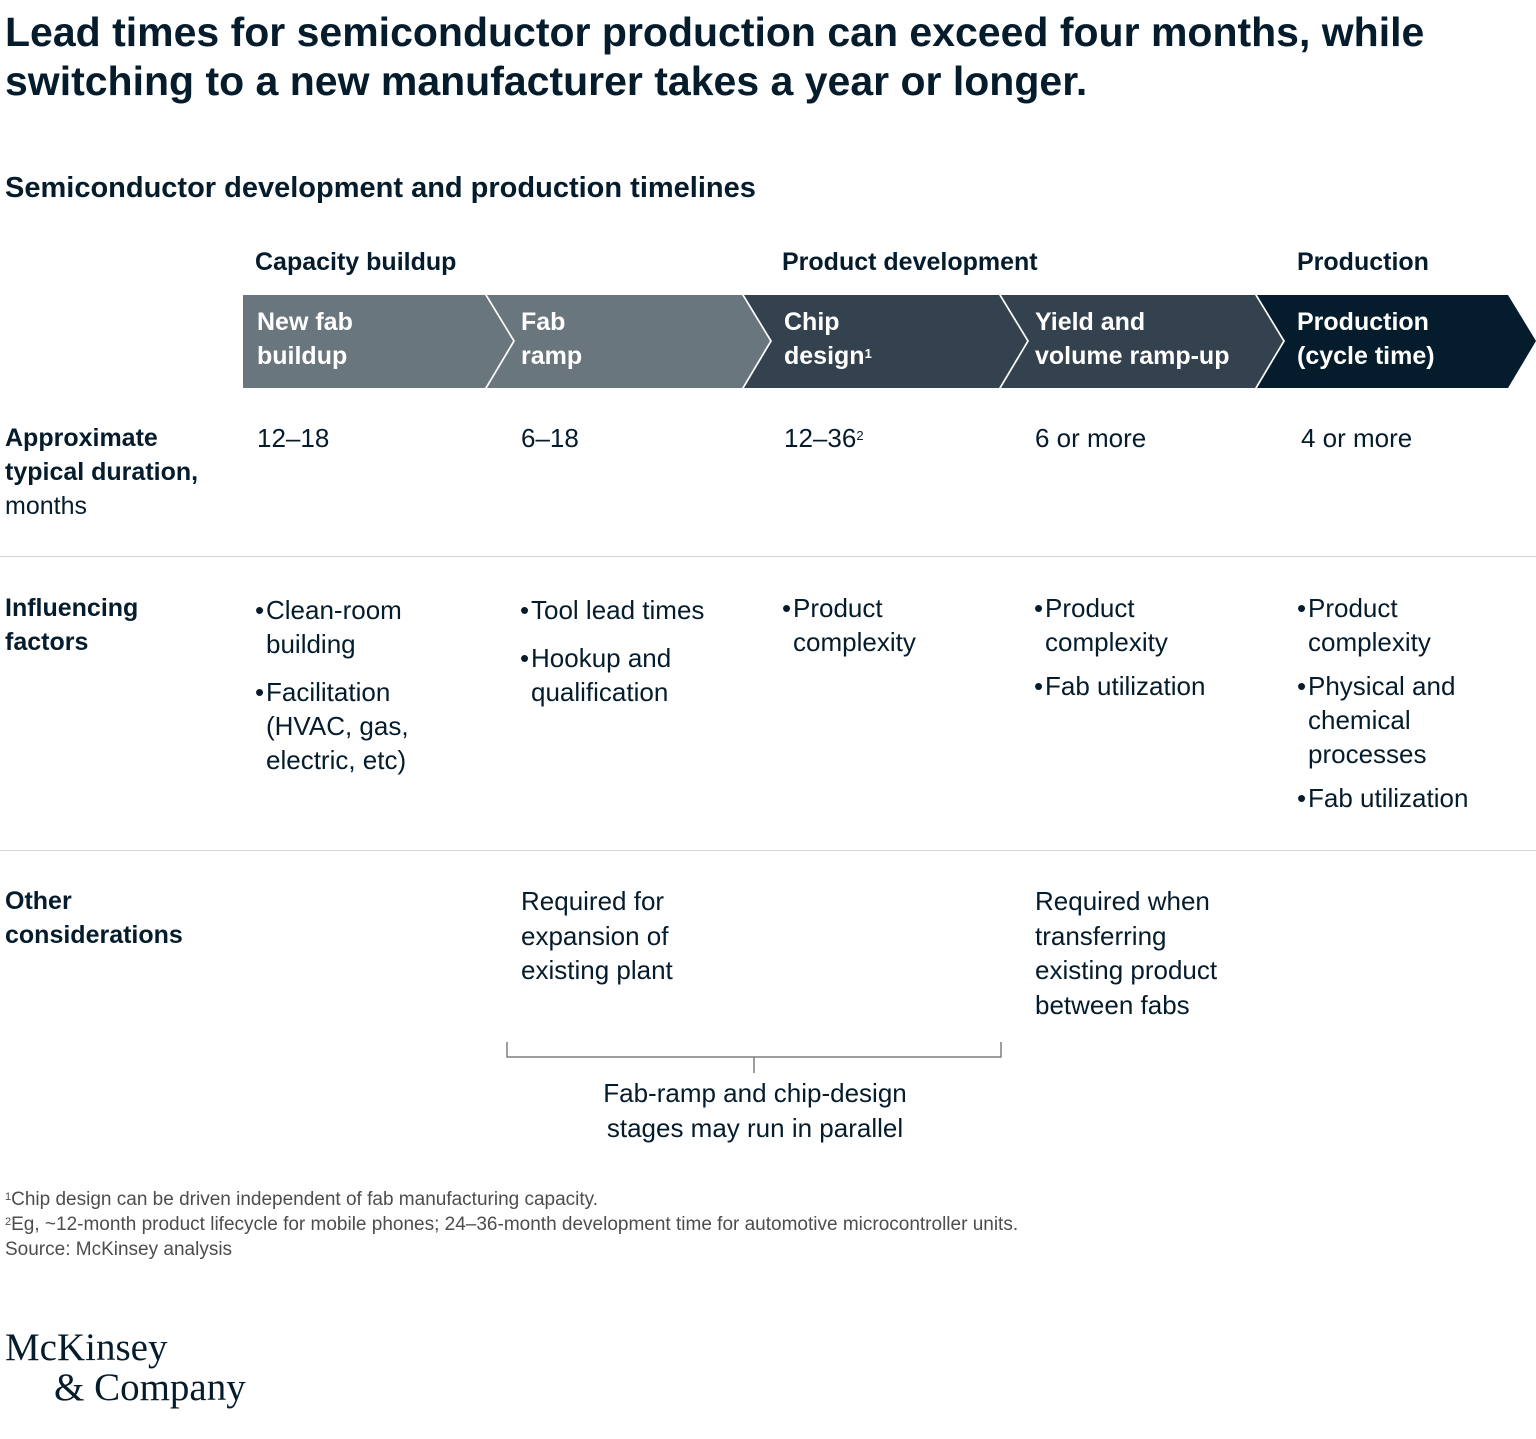 The width and height of the screenshot is (1536, 1439). What do you see at coordinates (910, 262) in the screenshot?
I see `phase-product-development: Product development` at bounding box center [910, 262].